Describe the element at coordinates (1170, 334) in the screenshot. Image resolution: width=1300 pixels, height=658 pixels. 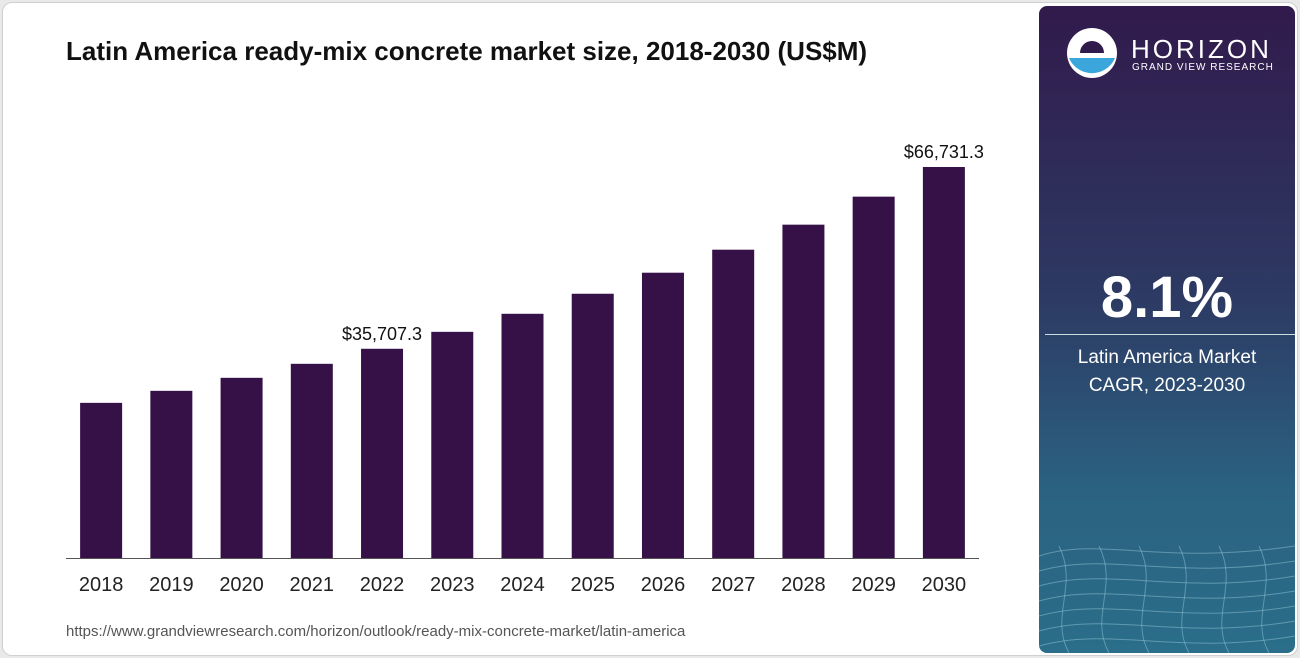
I see `divider` at that location.